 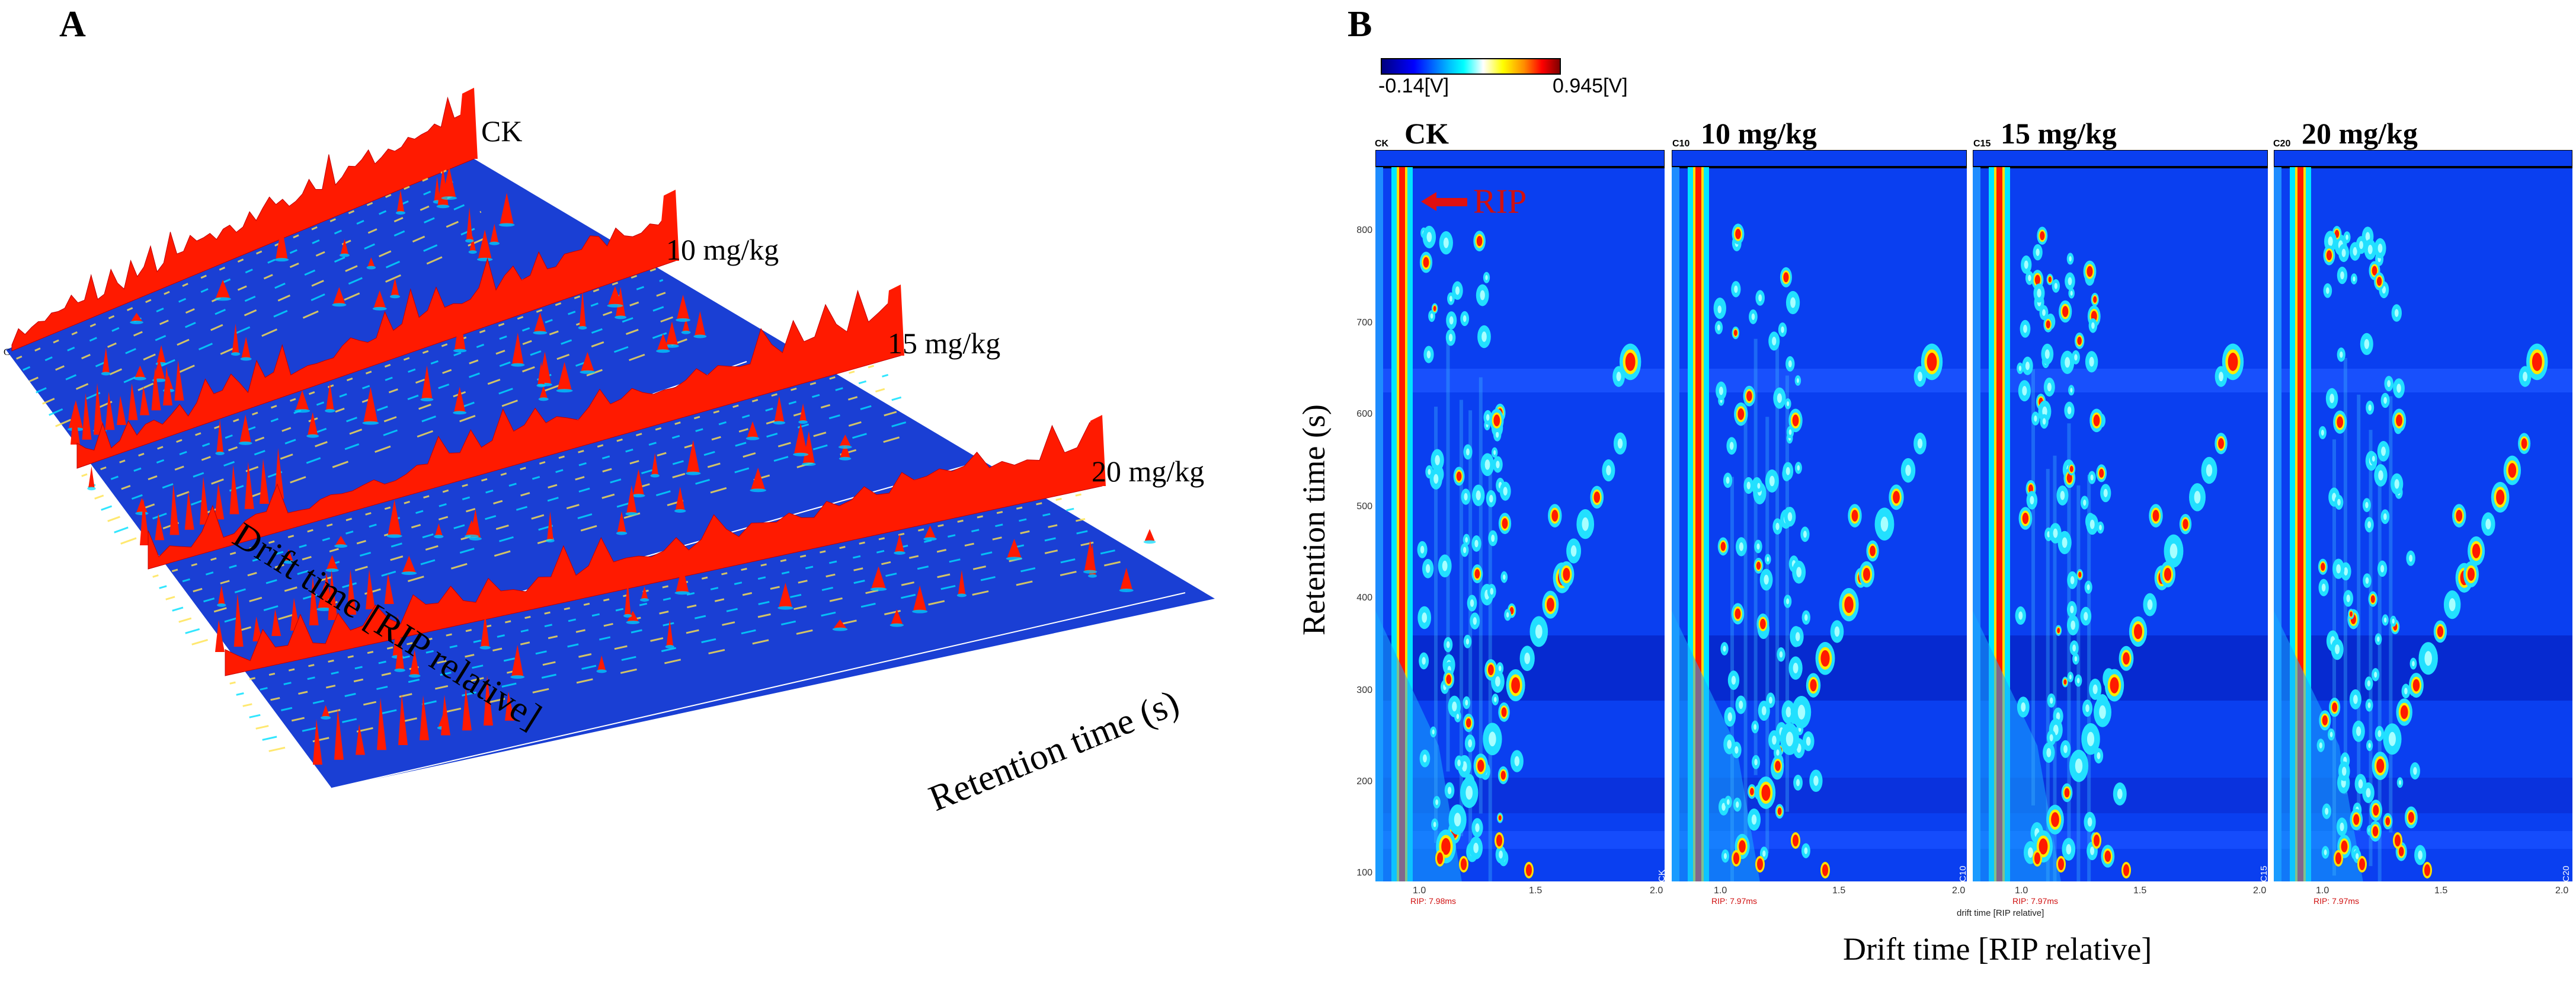 What do you see at coordinates (2336, 901) in the screenshot?
I see `rip-footnote-c20: RIP: 7.97ms` at bounding box center [2336, 901].